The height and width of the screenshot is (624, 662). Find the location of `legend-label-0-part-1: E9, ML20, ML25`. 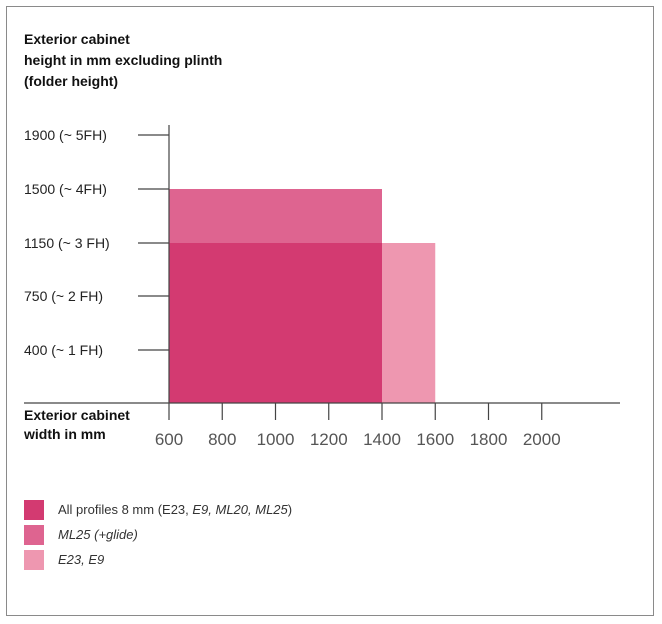

legend-label-0-part-1: E9, ML20, ML25 is located at coordinates (240, 509).